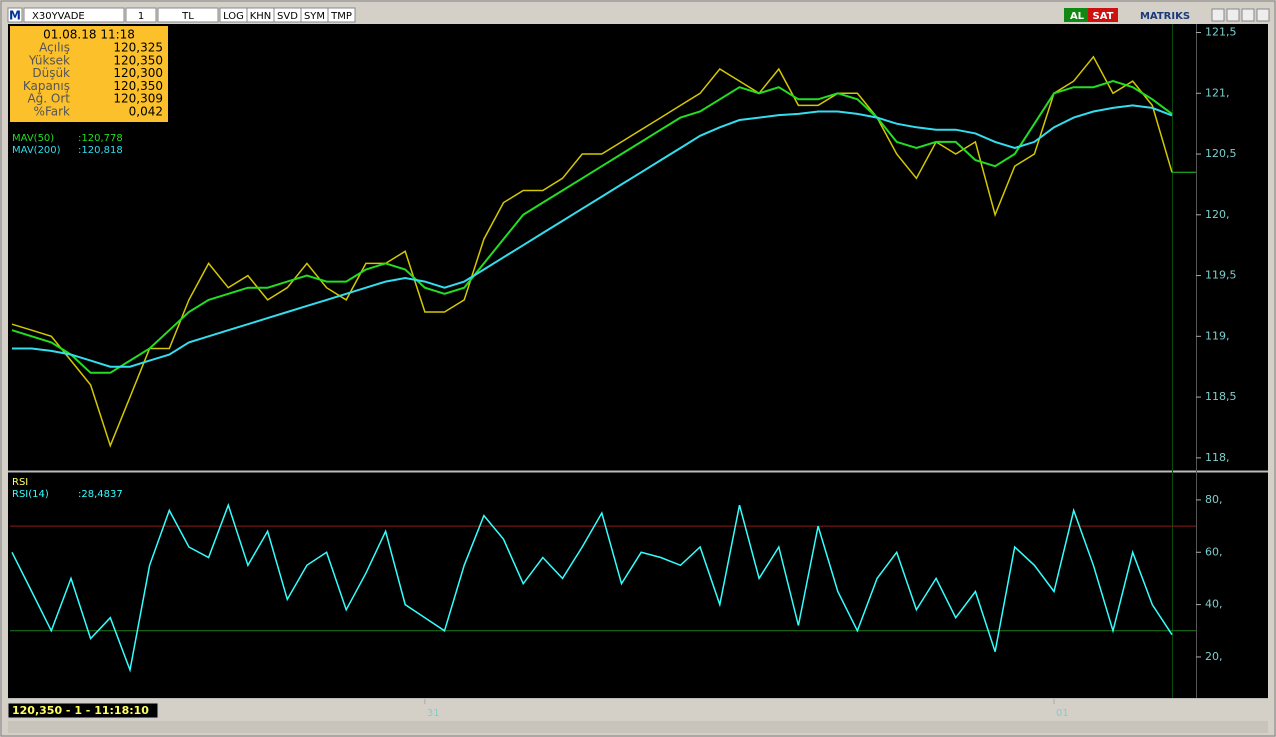 The image size is (1276, 737). I want to click on y-tick-label: 20,, so click(1214, 656).